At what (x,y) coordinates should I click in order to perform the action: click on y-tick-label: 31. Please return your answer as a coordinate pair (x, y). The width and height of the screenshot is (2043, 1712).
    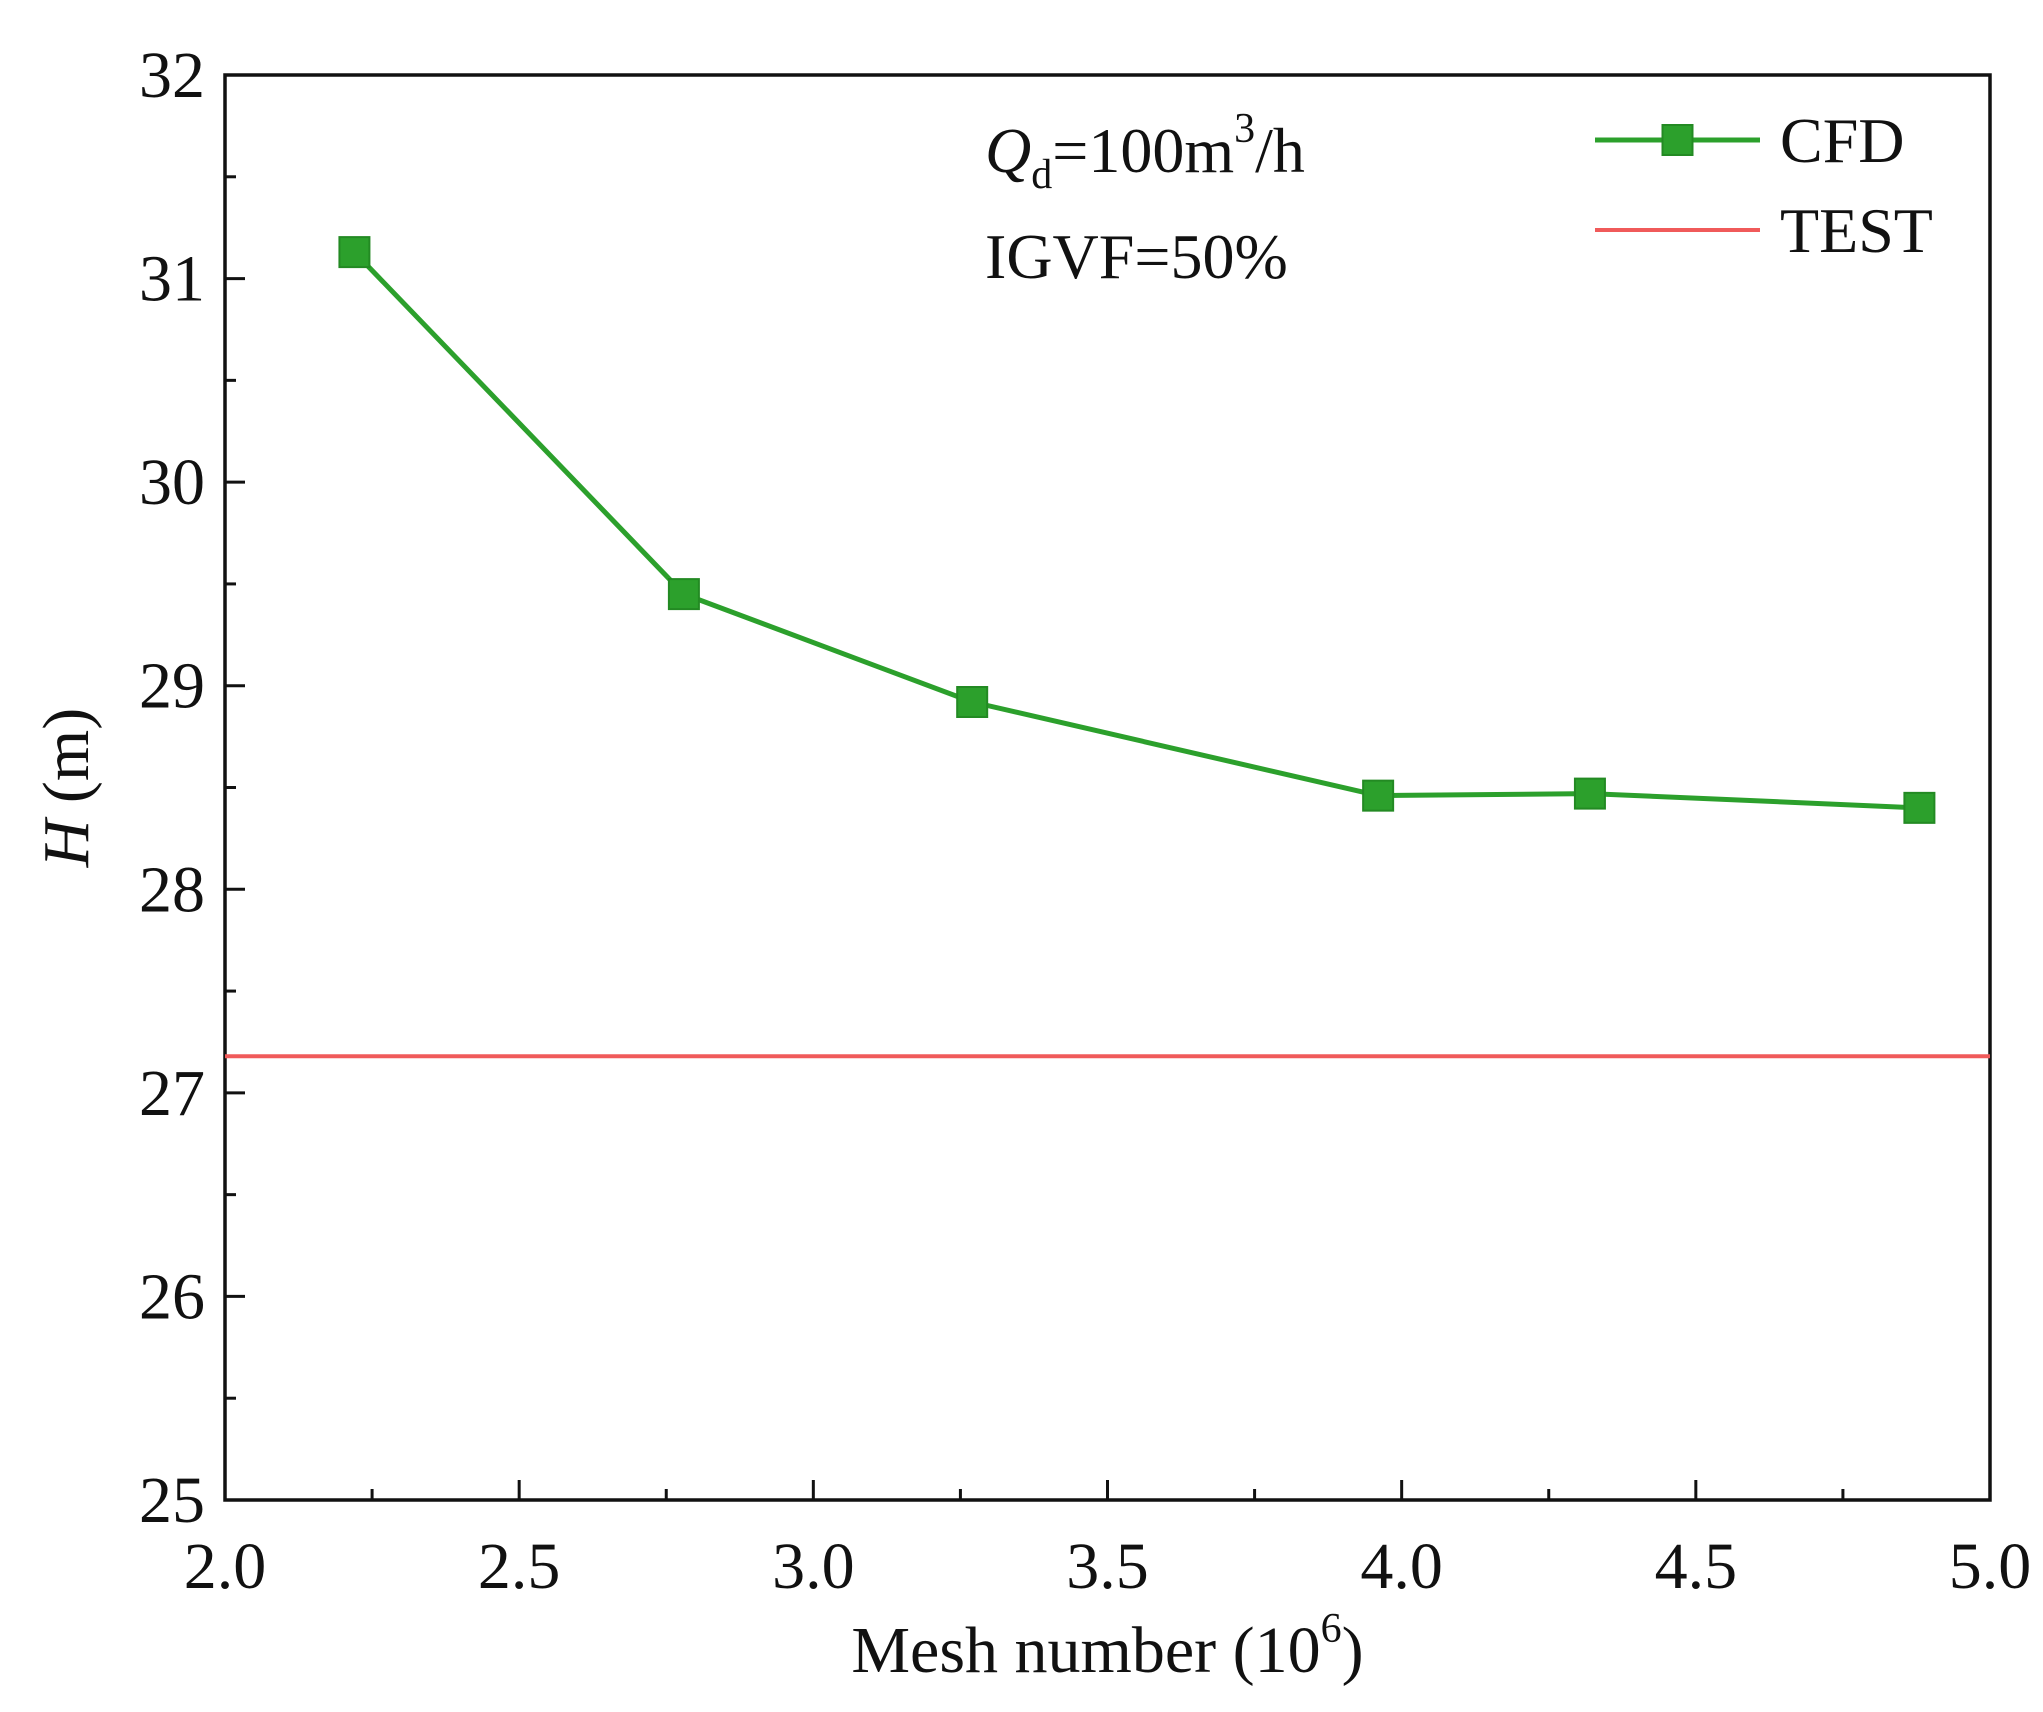
    Looking at the image, I should click on (172, 279).